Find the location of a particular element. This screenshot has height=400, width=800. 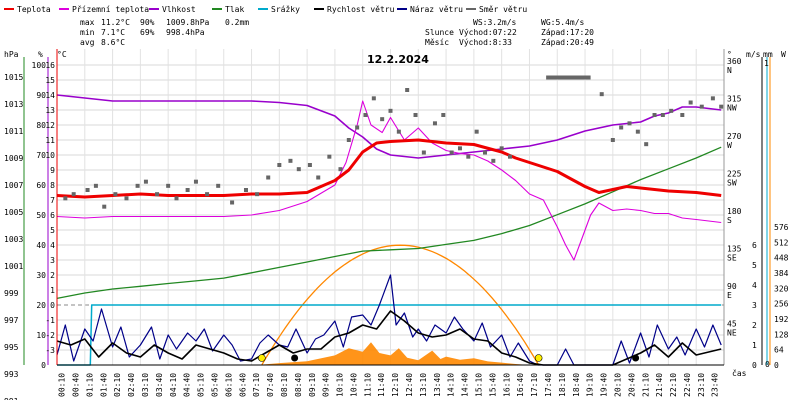

x-tick-label: 08:10 is located at coordinates (284, 385).